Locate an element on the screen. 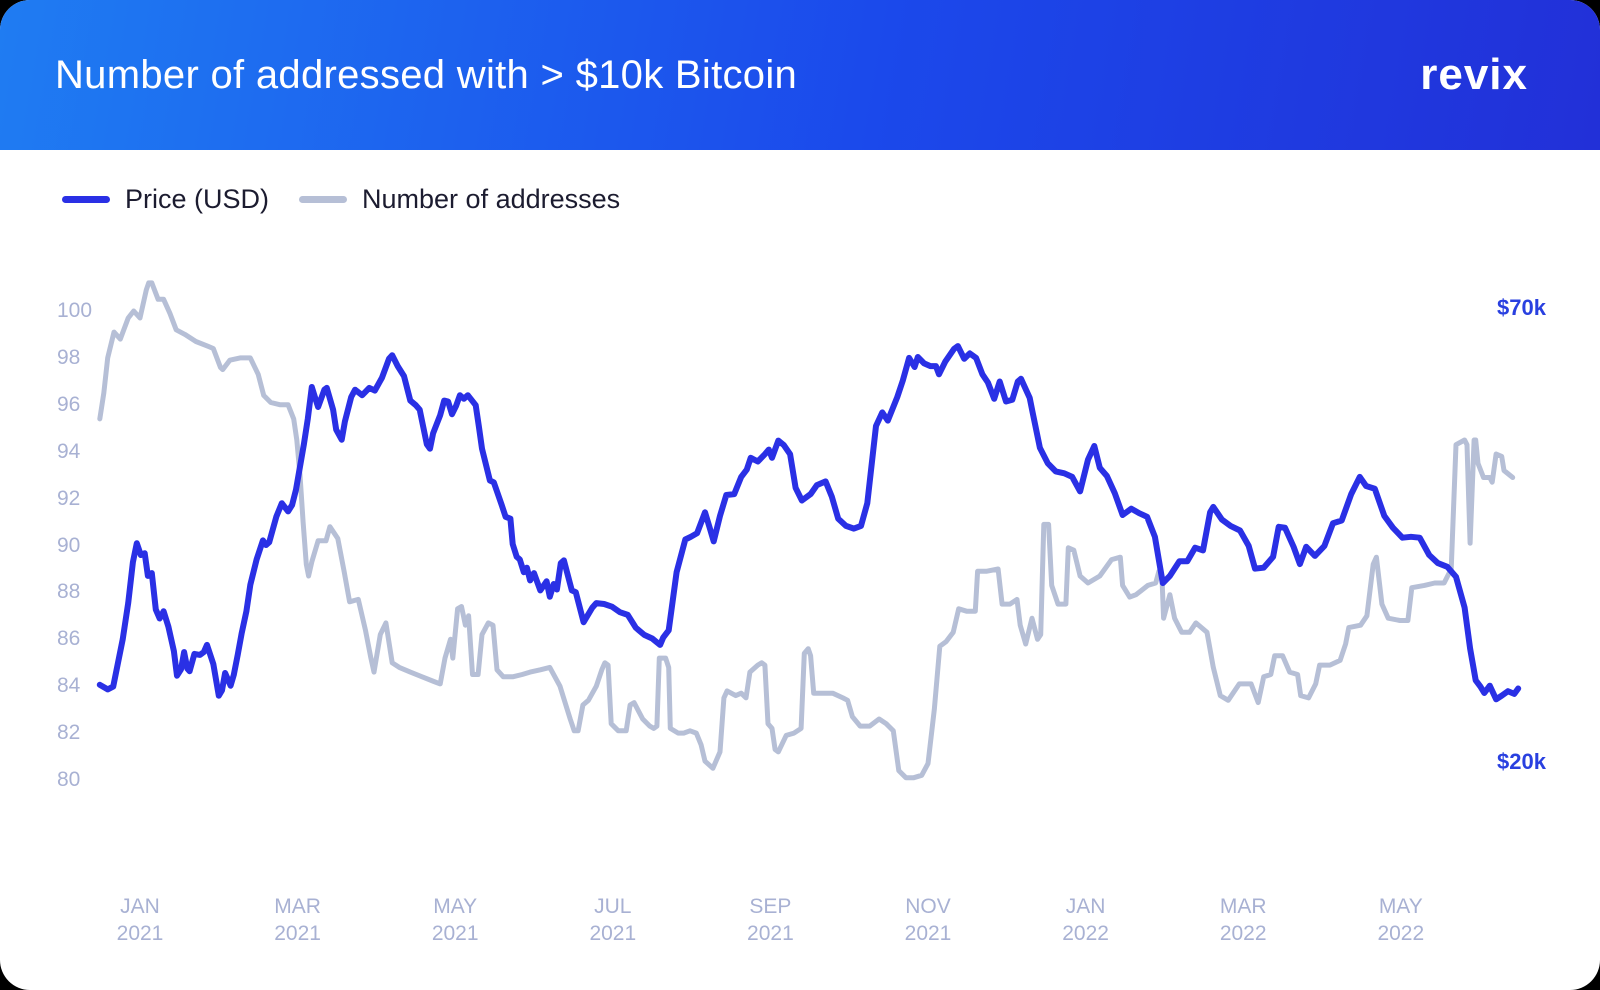 This screenshot has height=990, width=1600. x-axis-tick: NOV 2021 is located at coordinates (928, 920).